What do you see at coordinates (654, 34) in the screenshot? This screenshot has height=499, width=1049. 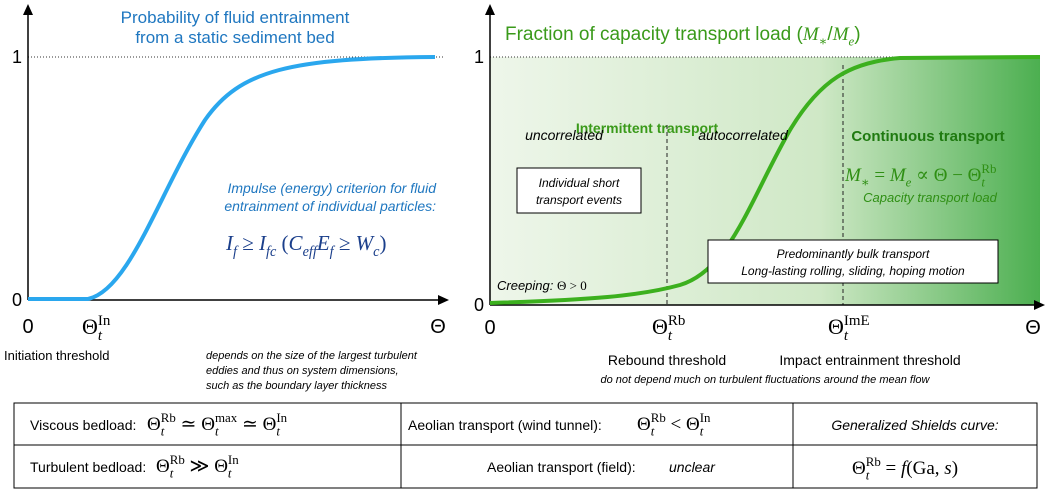 I see `text-run: Fraction of capacity transport load (` at bounding box center [654, 34].